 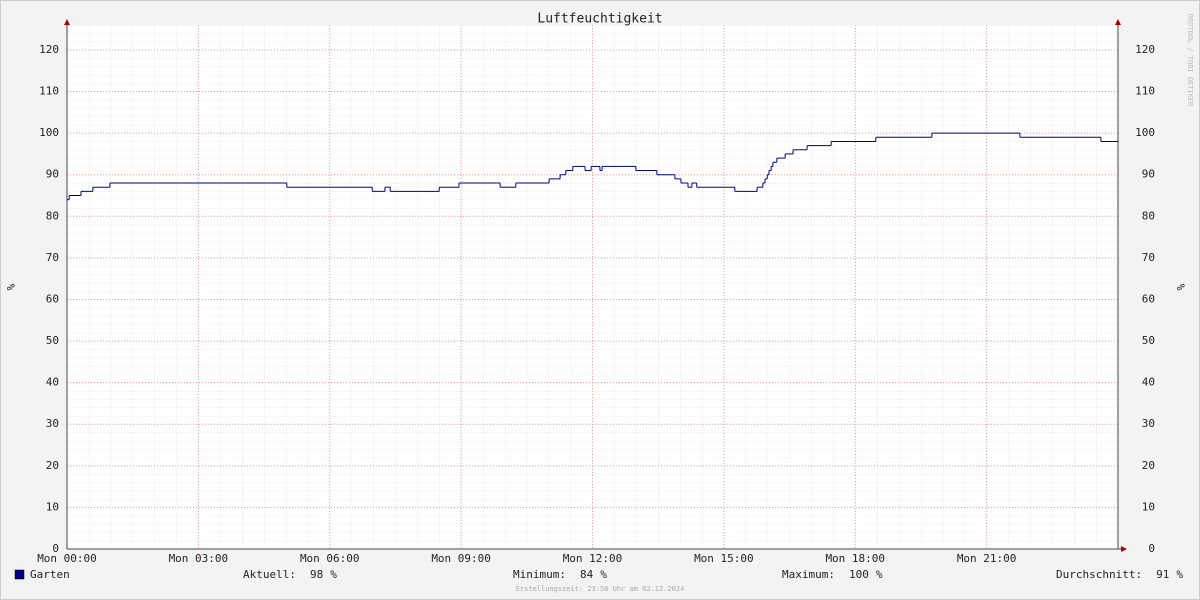 I want to click on x-tick-label: Mon 15:00, so click(x=724, y=558).